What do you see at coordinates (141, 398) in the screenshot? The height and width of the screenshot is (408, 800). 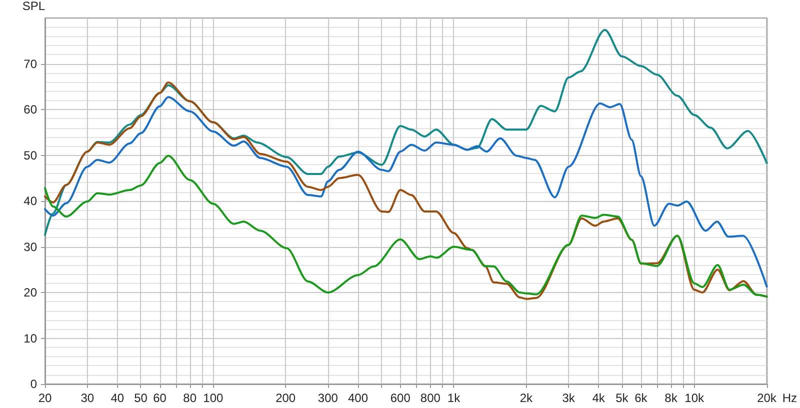 I see `x-tick-label: 50` at bounding box center [141, 398].